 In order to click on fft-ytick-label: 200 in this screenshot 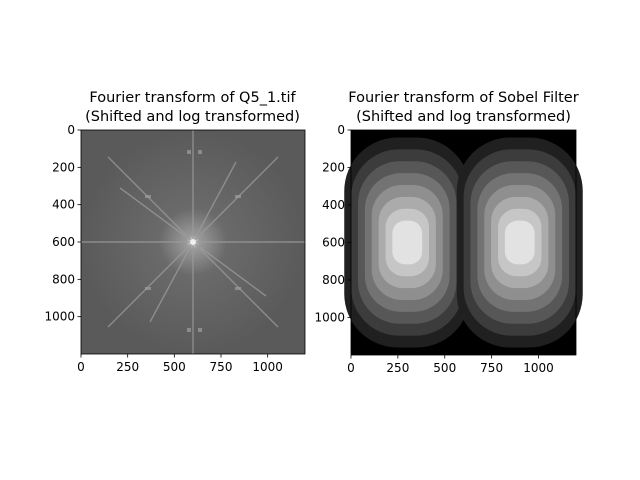, I will do `click(63, 167)`.